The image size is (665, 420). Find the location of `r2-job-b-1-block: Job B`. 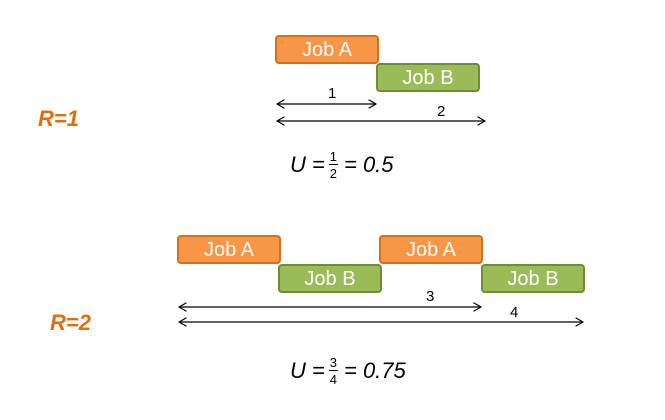

r2-job-b-1-block: Job B is located at coordinates (330, 278).